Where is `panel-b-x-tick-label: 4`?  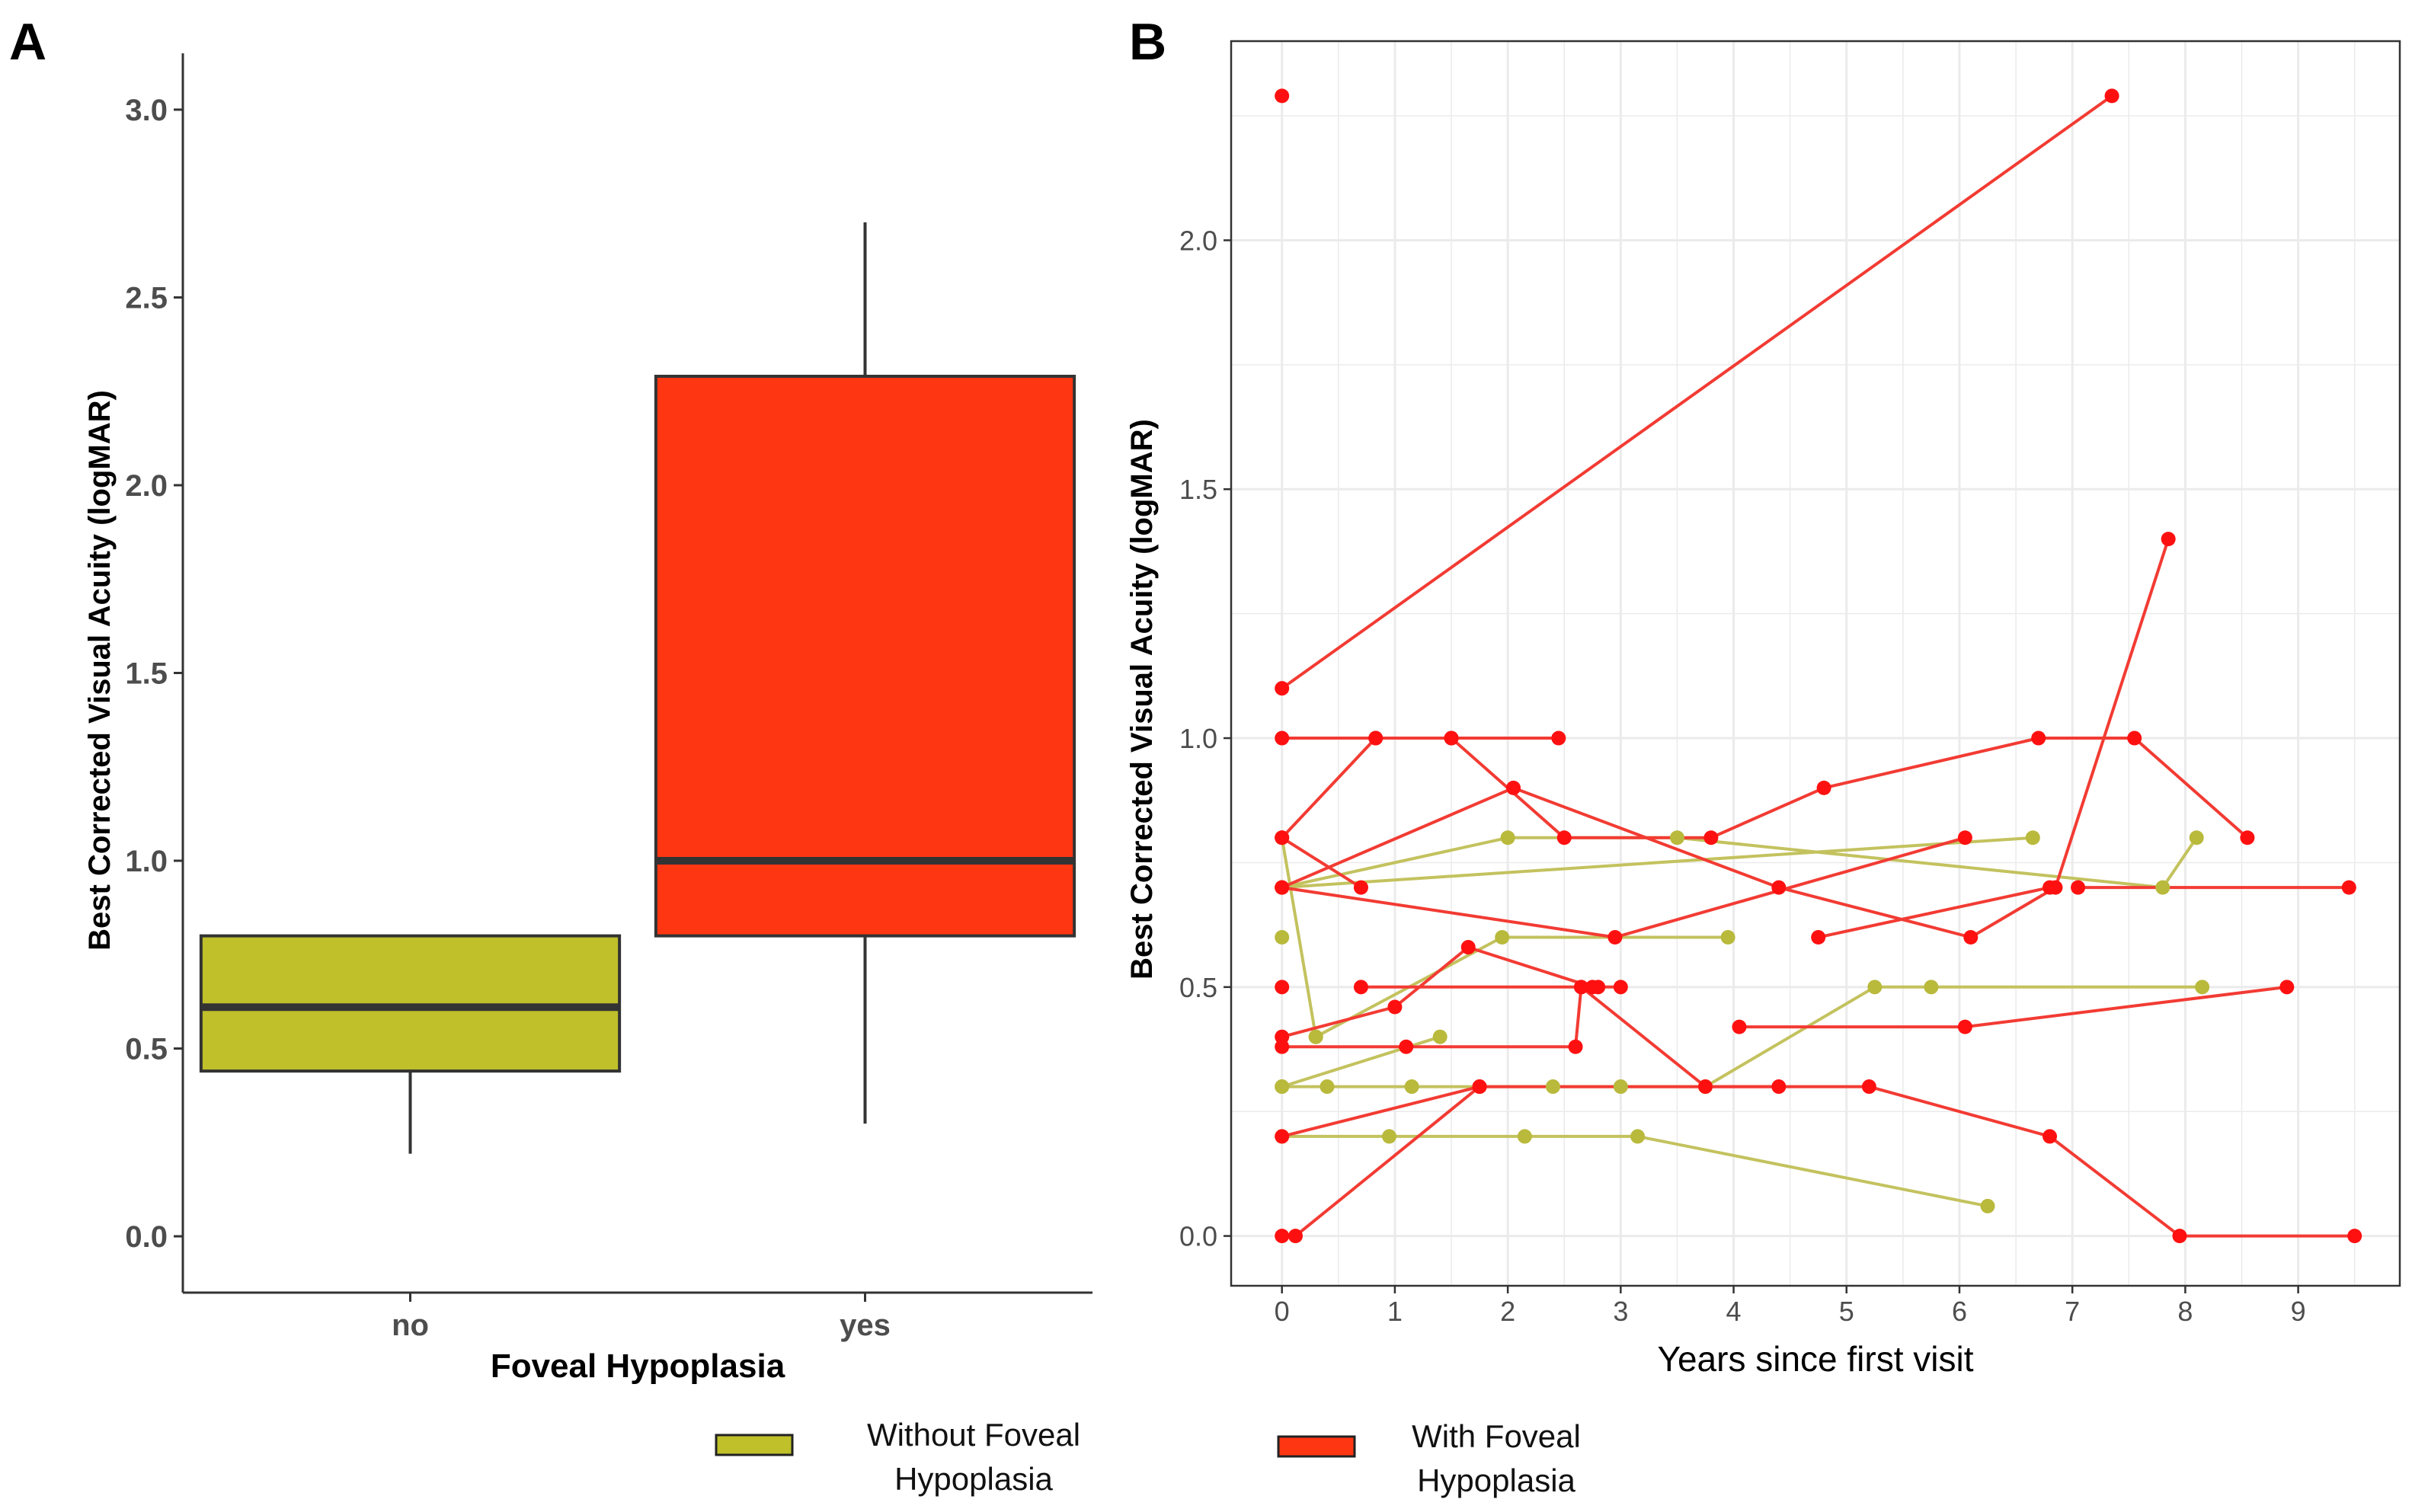
panel-b-x-tick-label: 4 is located at coordinates (1734, 1311).